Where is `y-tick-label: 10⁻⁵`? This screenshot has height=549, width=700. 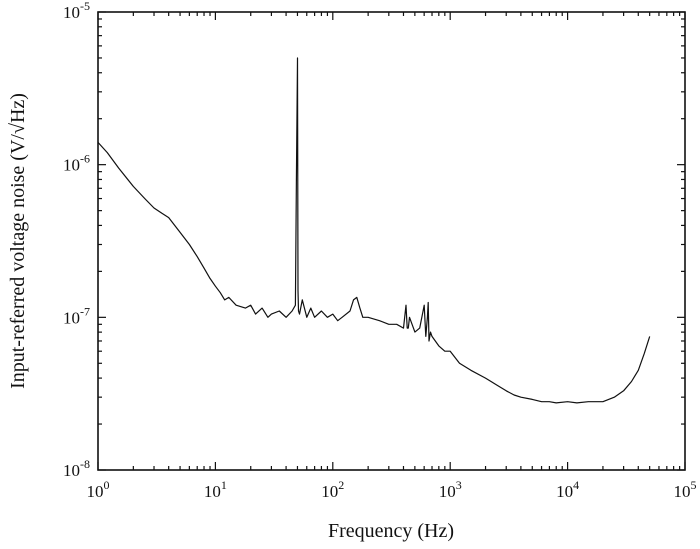
y-tick-label: 10⁻⁵ is located at coordinates (76, 11).